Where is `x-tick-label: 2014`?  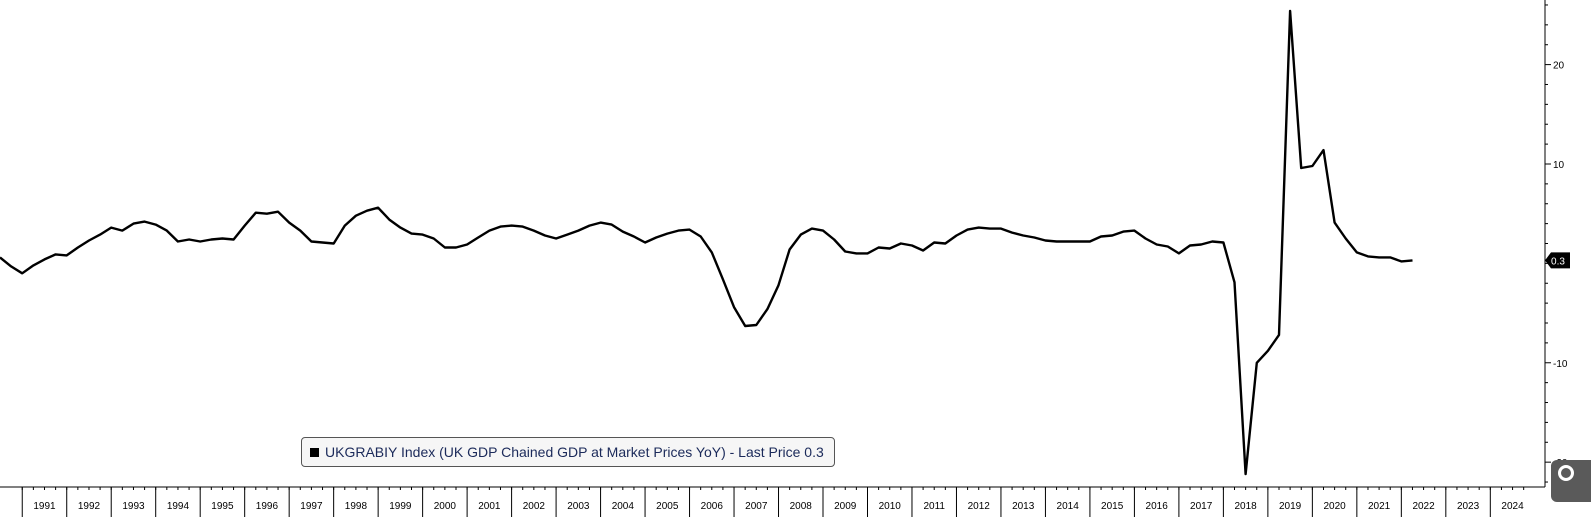
x-tick-label: 2014 is located at coordinates (1068, 506).